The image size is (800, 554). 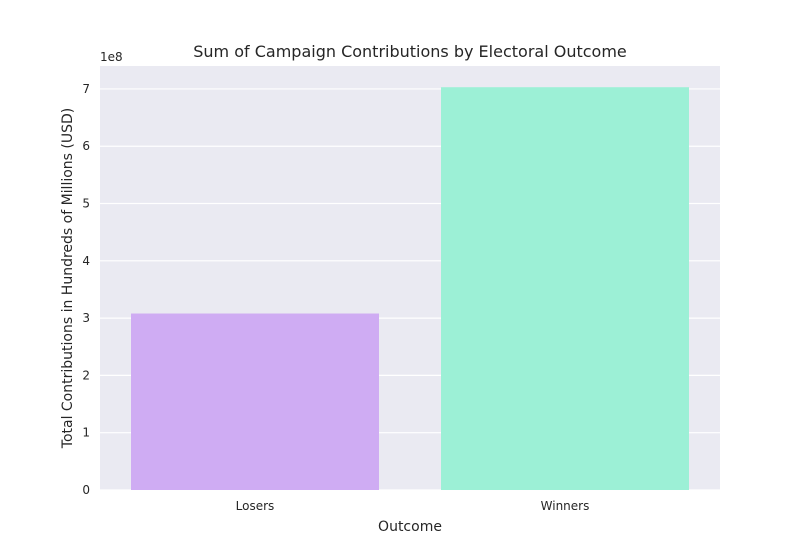 What do you see at coordinates (111, 57) in the screenshot?
I see `y-axis-offset-label: 1e8` at bounding box center [111, 57].